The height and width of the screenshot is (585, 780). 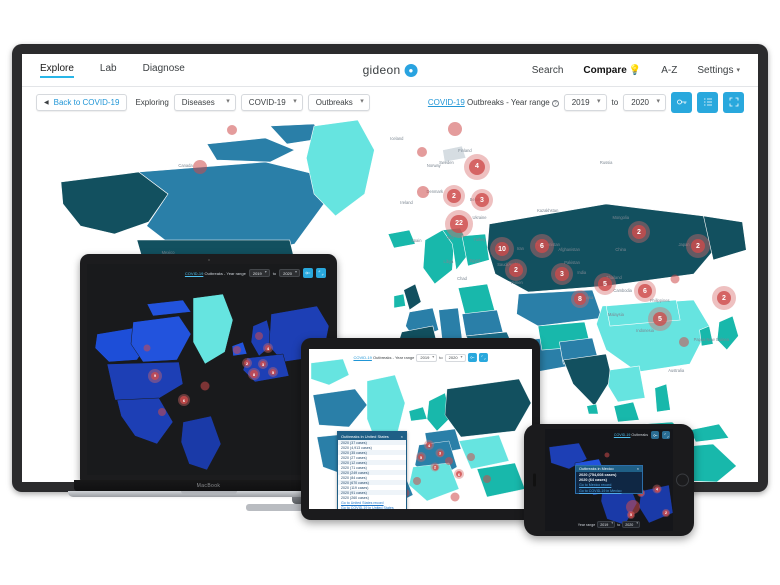 I want to click on nav-link-diagnose: Diagnose, so click(x=163, y=68).